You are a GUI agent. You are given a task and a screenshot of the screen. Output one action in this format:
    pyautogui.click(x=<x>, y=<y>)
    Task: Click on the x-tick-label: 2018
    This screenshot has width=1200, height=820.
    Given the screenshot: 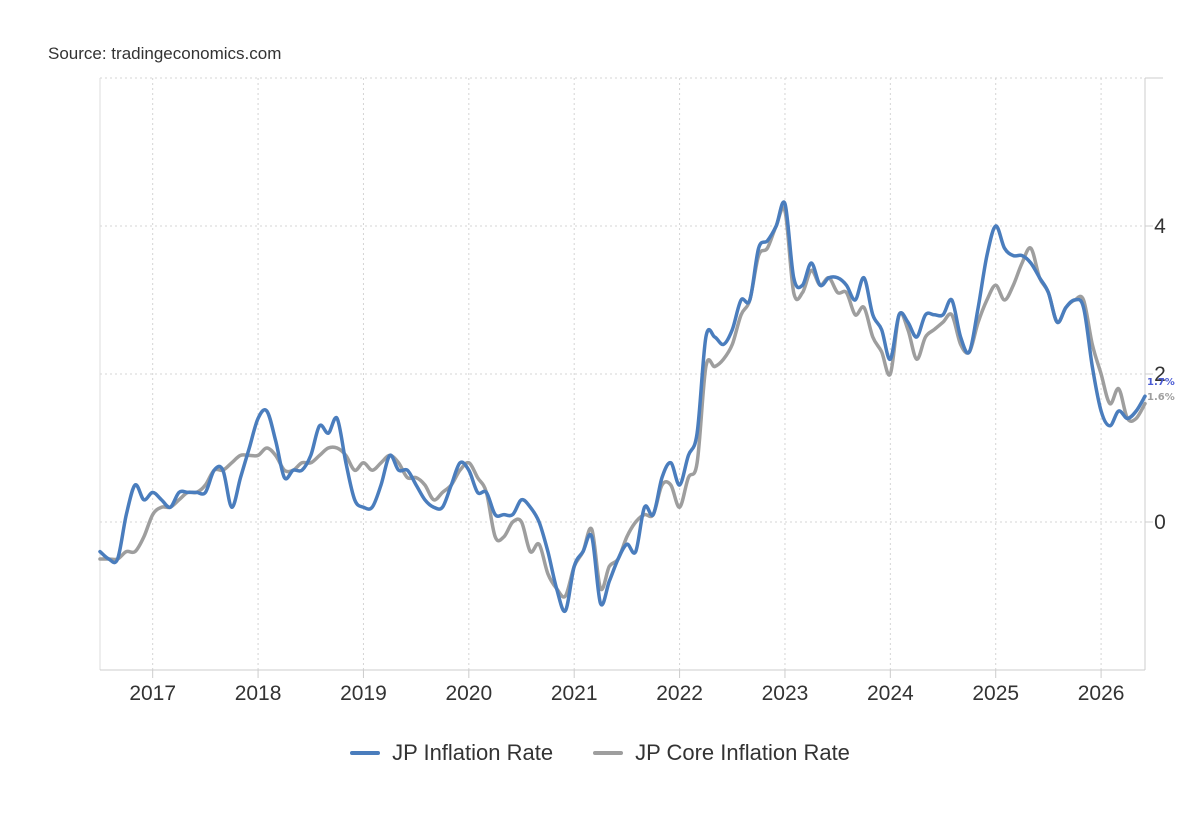 What is the action you would take?
    pyautogui.click(x=258, y=693)
    